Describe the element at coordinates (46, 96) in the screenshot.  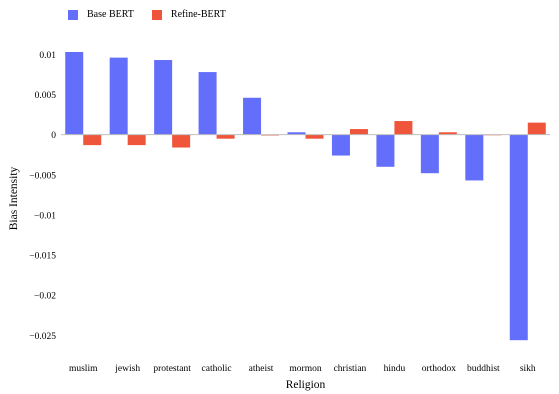
I see `y-tick-label: 0.005` at that location.